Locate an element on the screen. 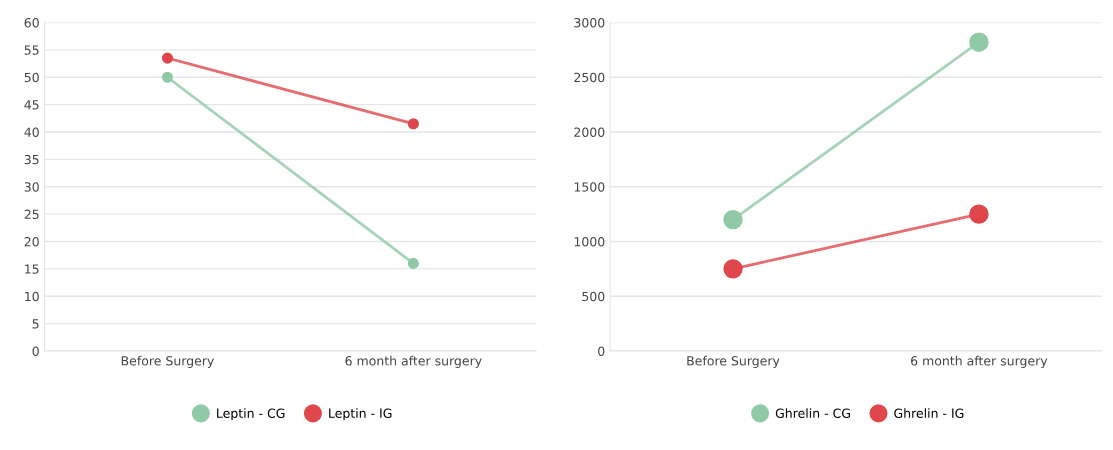  y-tick-label: 500 is located at coordinates (593, 296).